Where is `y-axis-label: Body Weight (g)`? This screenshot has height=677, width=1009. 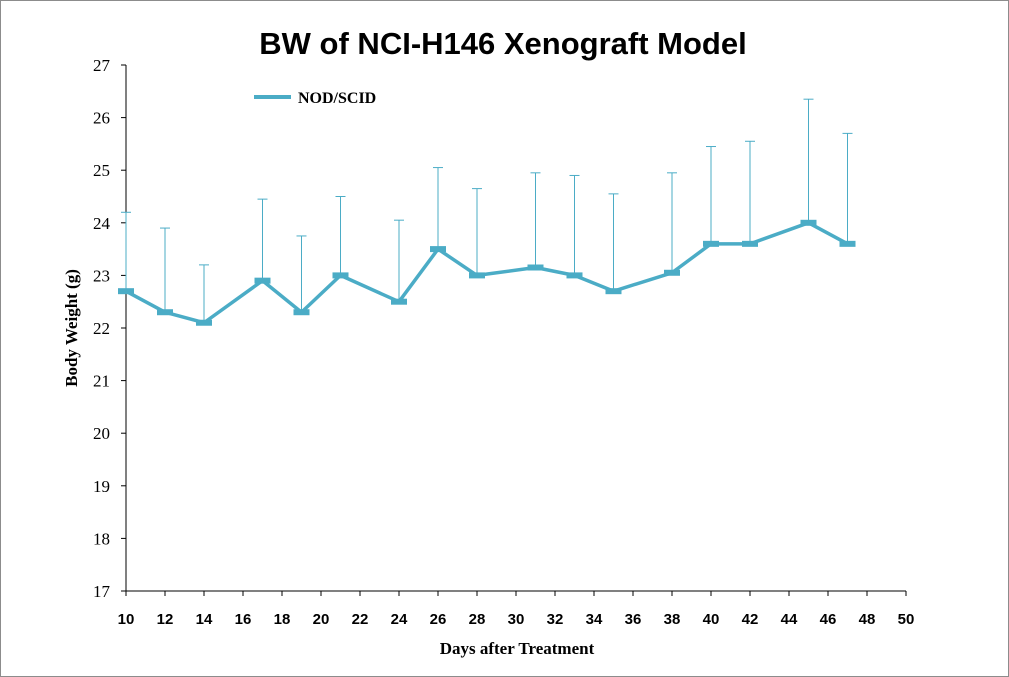 y-axis-label: Body Weight (g) is located at coordinates (71, 328).